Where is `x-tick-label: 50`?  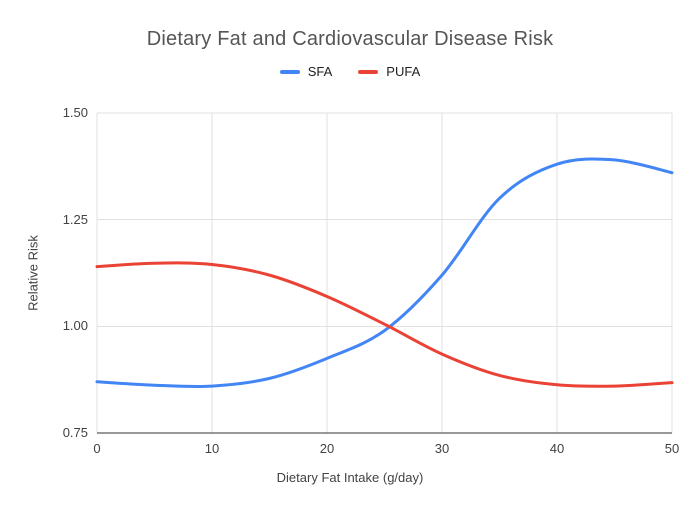
x-tick-label: 50 is located at coordinates (672, 448).